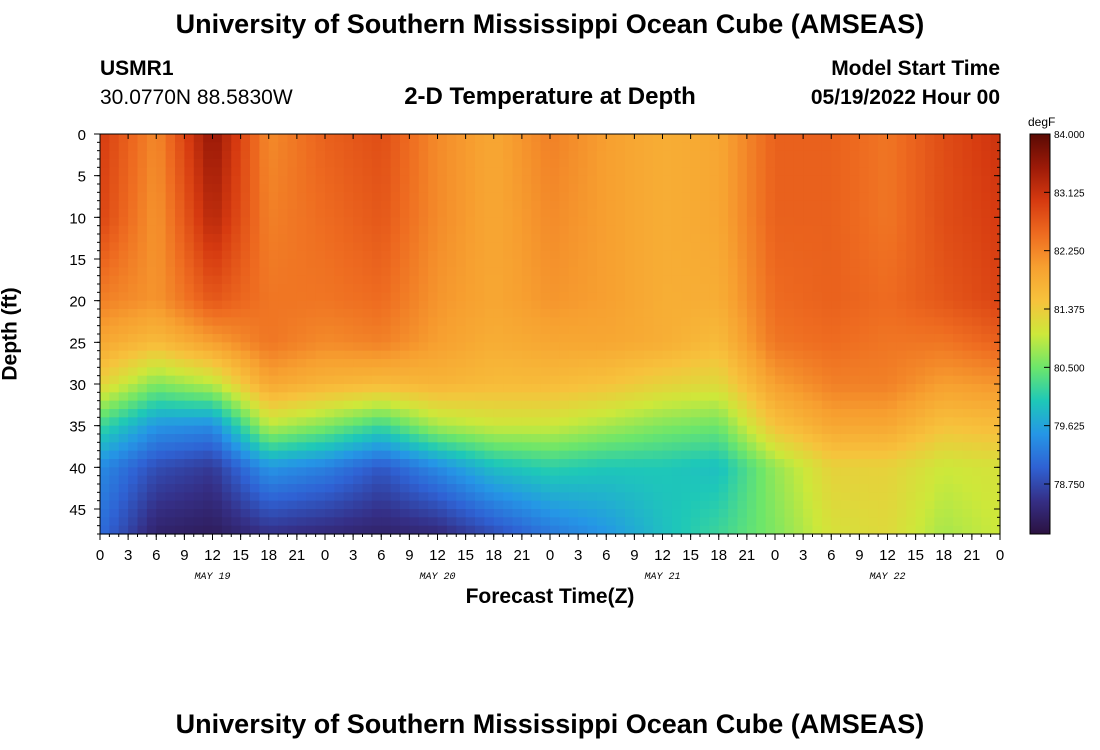 This screenshot has height=750, width=1100. What do you see at coordinates (82, 177) in the screenshot?
I see `y-tick-label: 5` at bounding box center [82, 177].